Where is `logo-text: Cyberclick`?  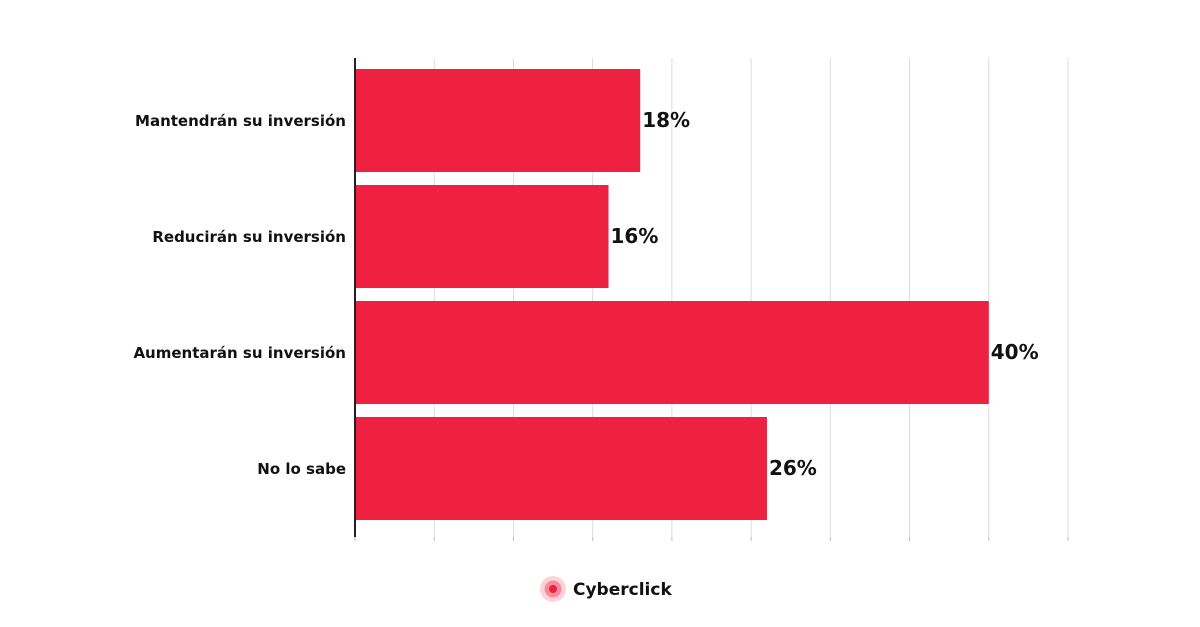
logo-text: Cyberclick is located at coordinates (622, 590).